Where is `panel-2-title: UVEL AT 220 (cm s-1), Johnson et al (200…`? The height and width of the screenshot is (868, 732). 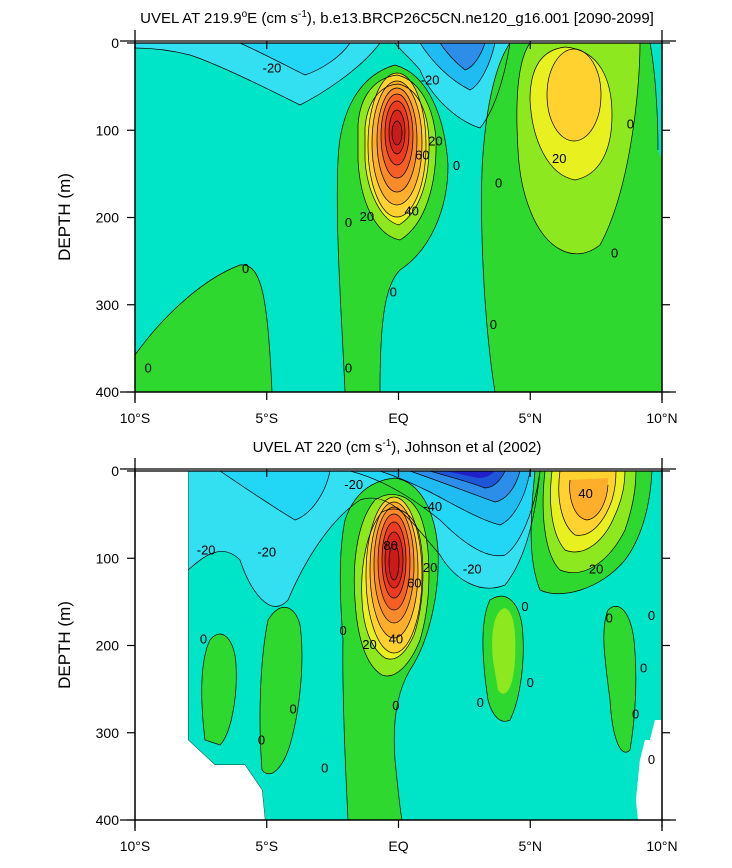
panel-2-title: UVEL AT 220 (cm s-1), Johnson et al (200… is located at coordinates (397, 447).